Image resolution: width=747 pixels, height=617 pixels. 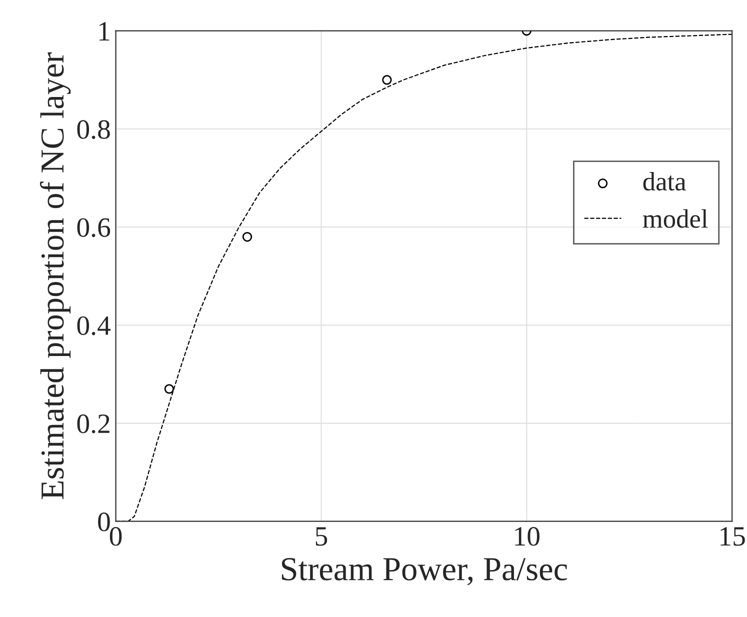 I want to click on y-tick-label: 0, so click(x=104, y=522).